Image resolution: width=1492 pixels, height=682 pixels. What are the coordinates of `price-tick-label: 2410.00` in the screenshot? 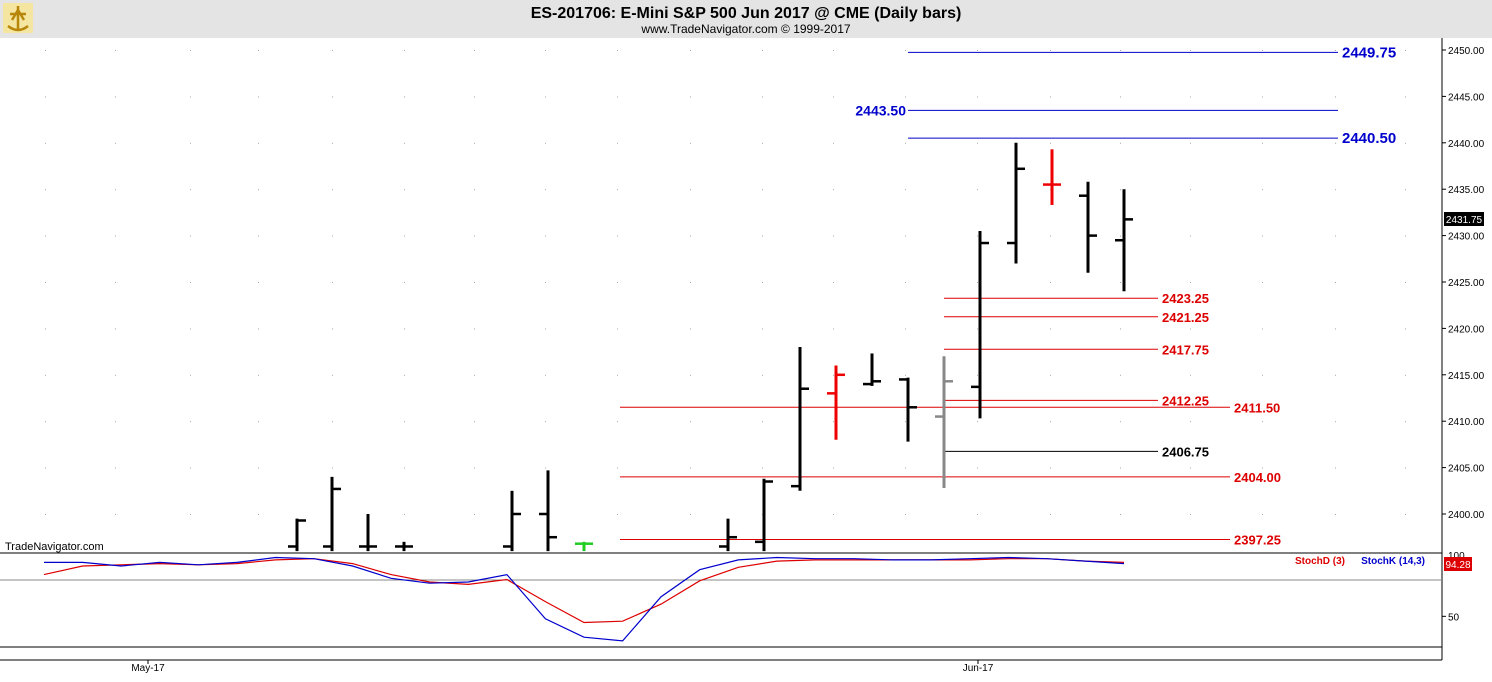 It's located at (1466, 422).